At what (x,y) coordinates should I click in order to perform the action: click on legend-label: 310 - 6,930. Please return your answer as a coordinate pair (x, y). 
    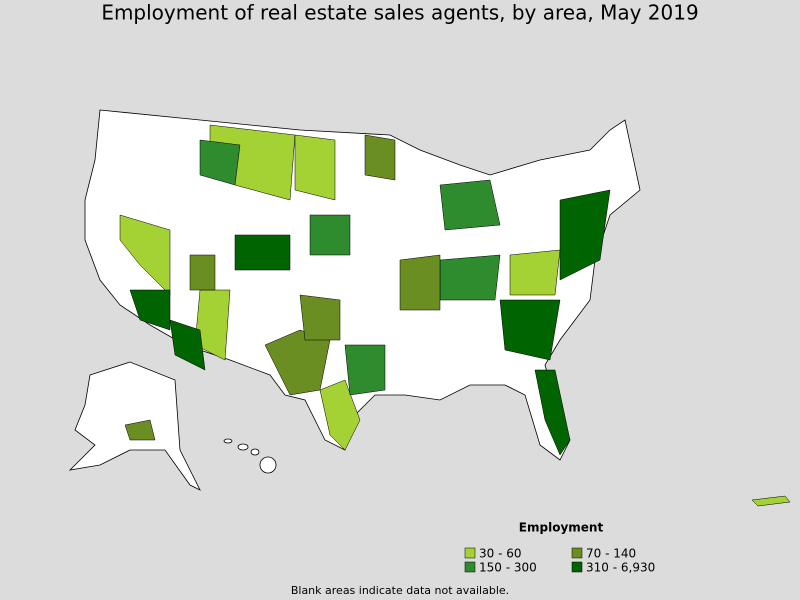
    Looking at the image, I should click on (620, 568).